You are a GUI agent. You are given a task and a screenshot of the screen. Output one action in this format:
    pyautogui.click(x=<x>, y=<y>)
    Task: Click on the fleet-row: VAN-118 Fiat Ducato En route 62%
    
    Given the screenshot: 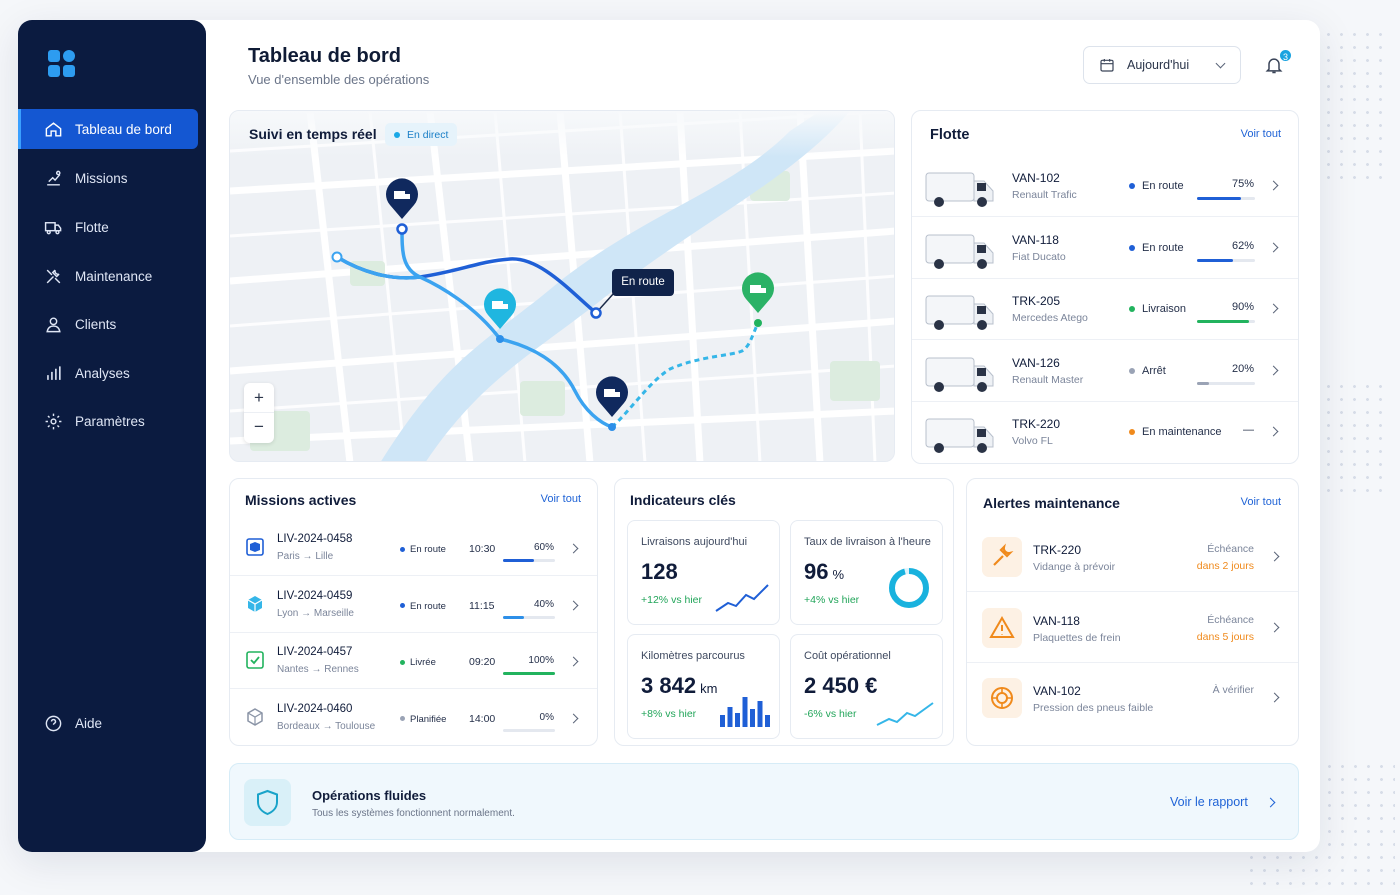 What is the action you would take?
    pyautogui.click(x=1105, y=248)
    